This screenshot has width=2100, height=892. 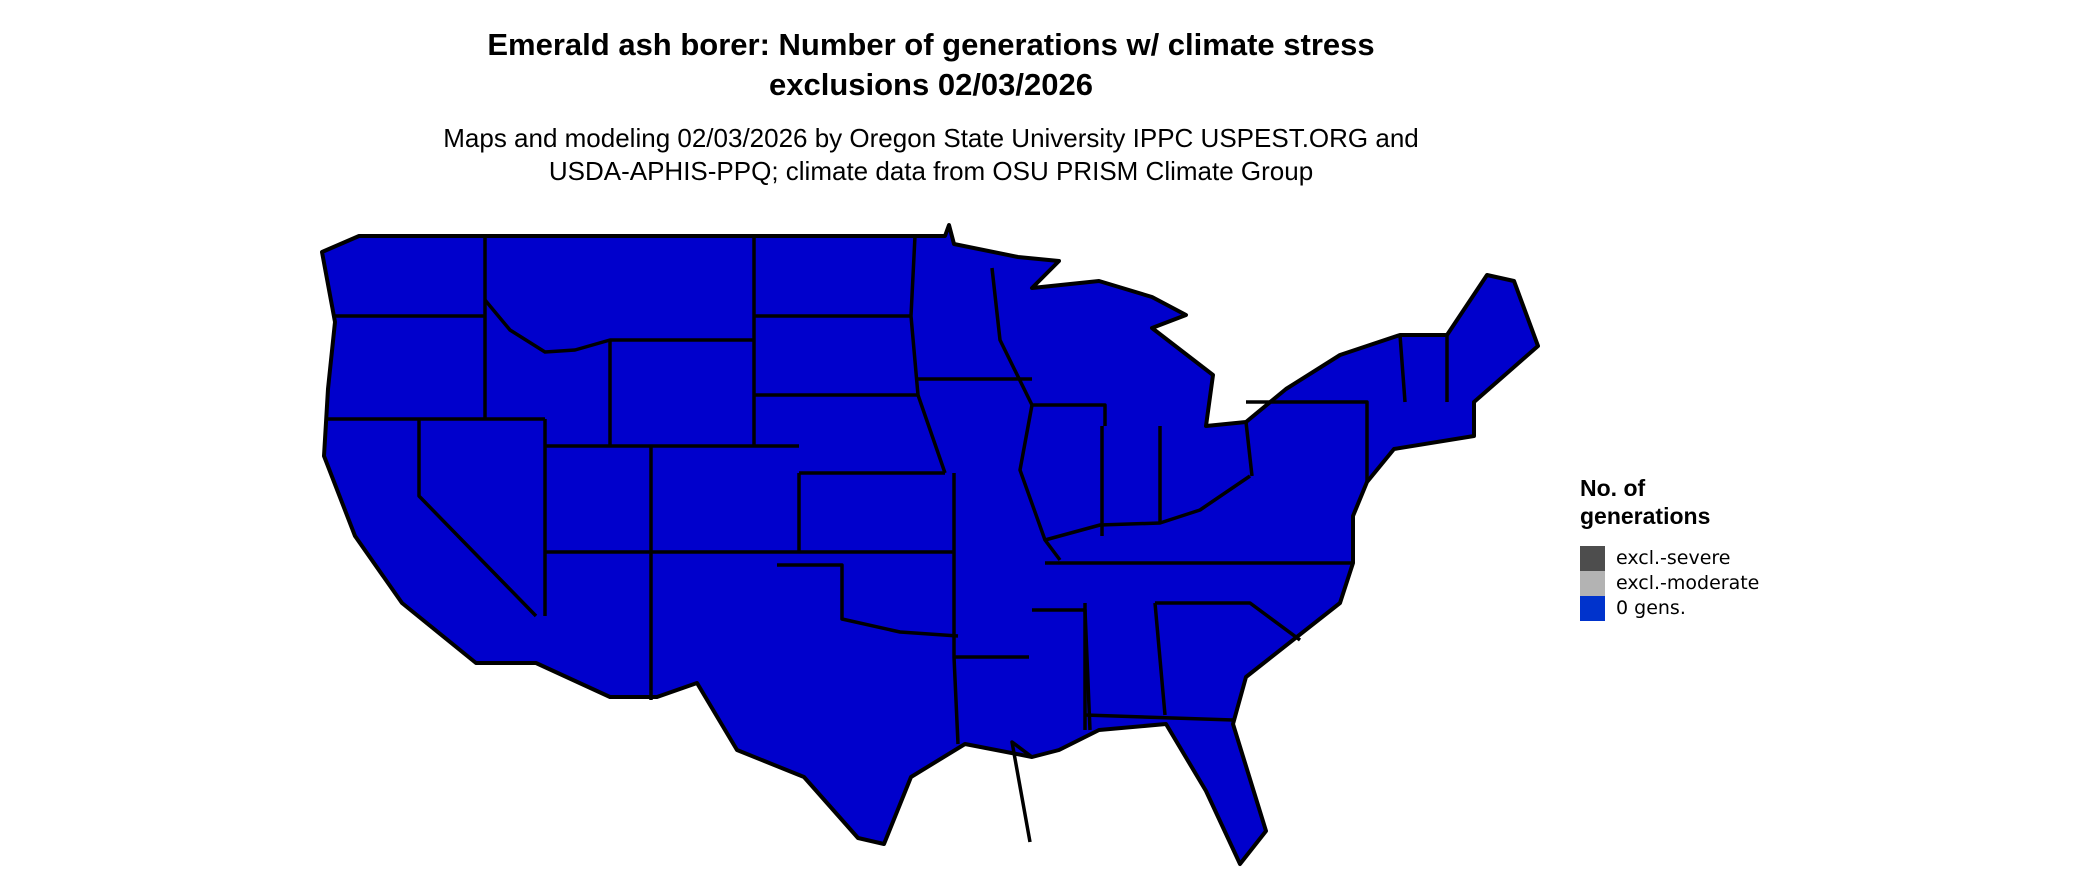 What do you see at coordinates (930, 84) in the screenshot?
I see `map-title-line-2: exclusions 02/03/2026` at bounding box center [930, 84].